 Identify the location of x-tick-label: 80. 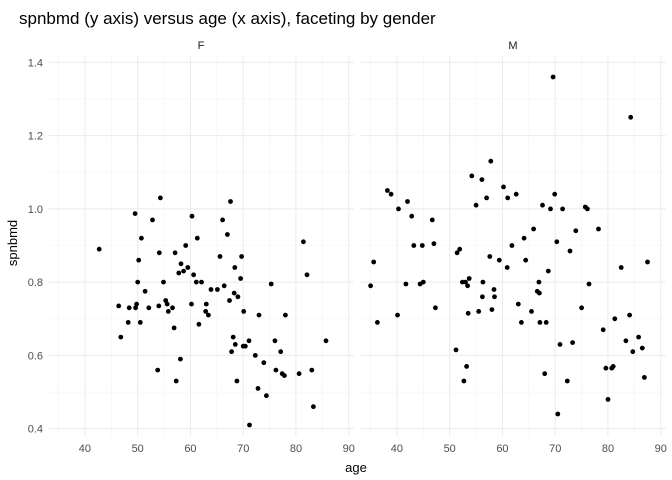
(296, 449).